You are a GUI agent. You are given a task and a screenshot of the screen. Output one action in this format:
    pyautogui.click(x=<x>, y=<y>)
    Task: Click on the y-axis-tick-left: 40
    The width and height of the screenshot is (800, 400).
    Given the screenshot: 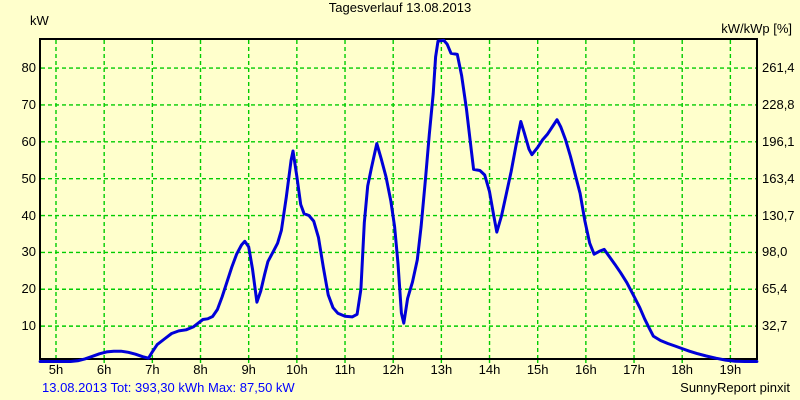 What is the action you would take?
    pyautogui.click(x=28, y=215)
    